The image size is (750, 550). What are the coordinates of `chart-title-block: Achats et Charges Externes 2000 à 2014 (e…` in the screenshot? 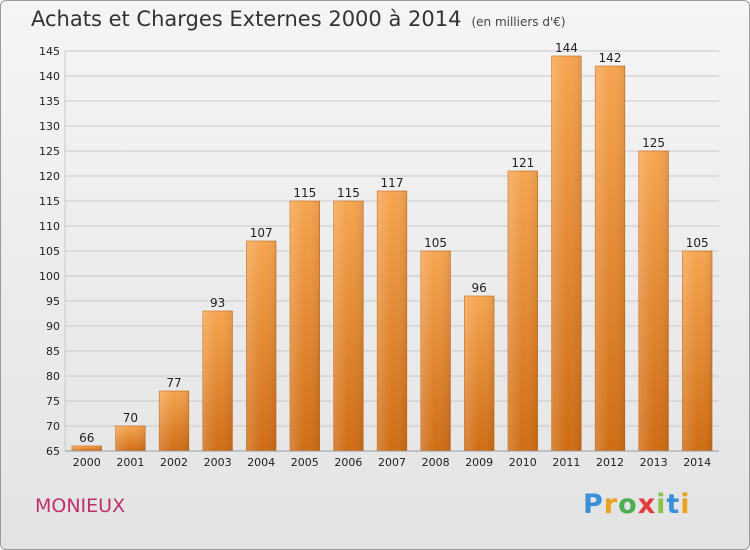 It's located at (298, 19).